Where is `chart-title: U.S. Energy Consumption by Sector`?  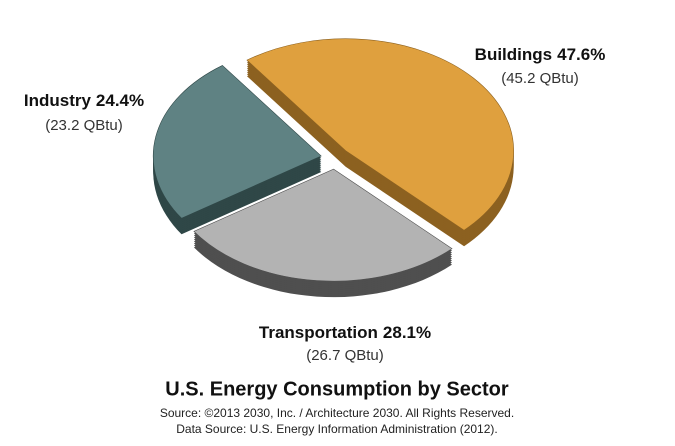 chart-title: U.S. Energy Consumption by Sector is located at coordinates (337, 389).